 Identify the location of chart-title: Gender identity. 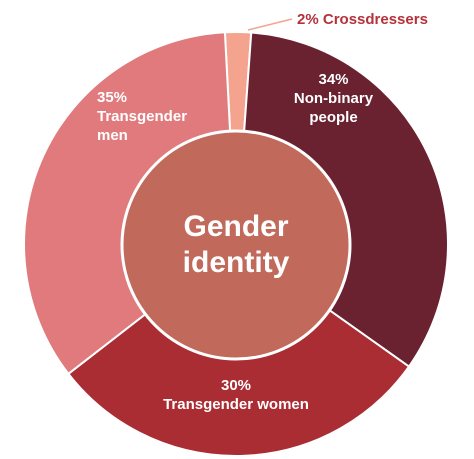
(236, 244).